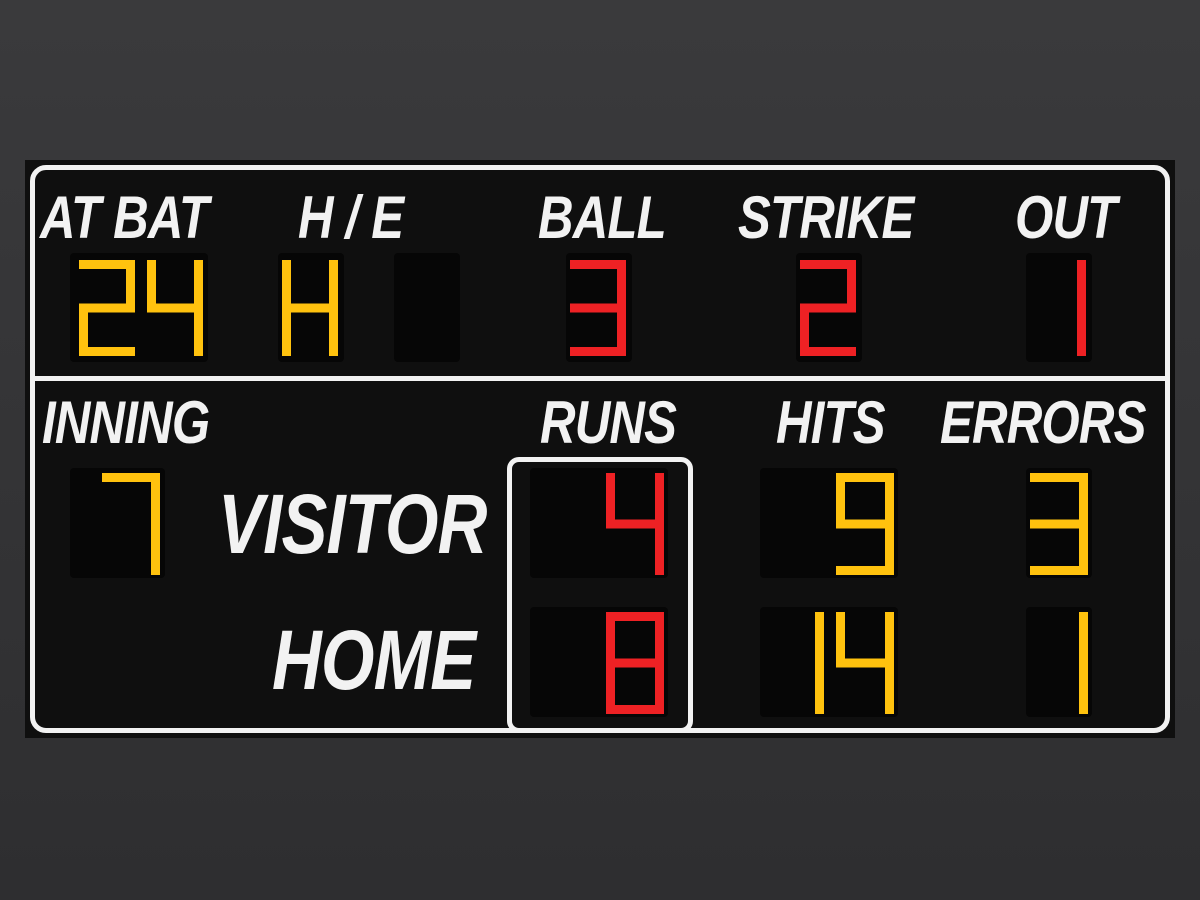 The height and width of the screenshot is (900, 1200). I want to click on strike-value, so click(826, 308).